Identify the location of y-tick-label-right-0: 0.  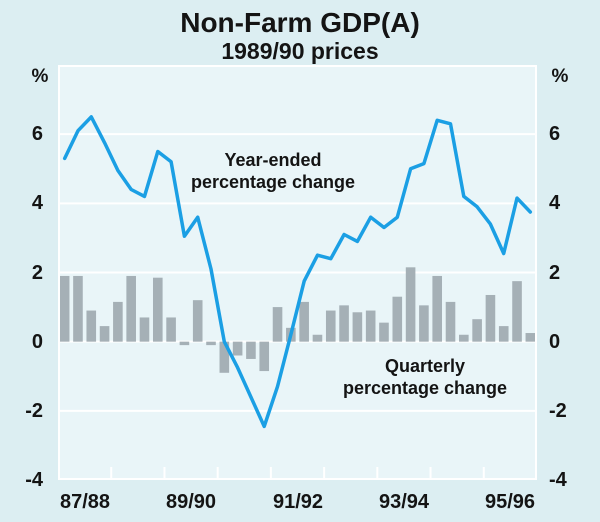
(555, 342).